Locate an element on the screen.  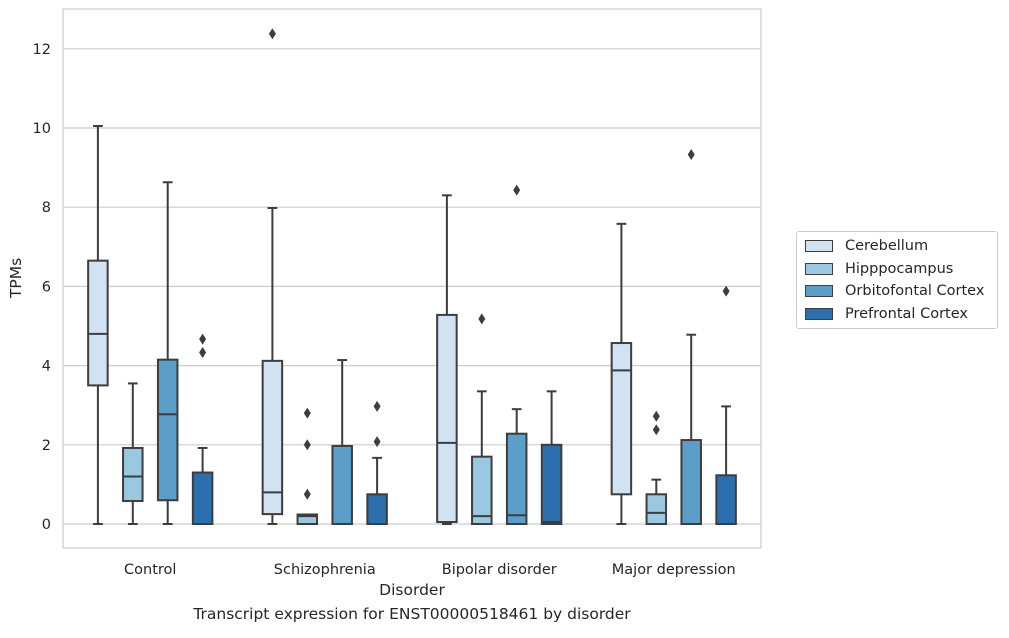
y-tick-label: 12 is located at coordinates (42, 50).